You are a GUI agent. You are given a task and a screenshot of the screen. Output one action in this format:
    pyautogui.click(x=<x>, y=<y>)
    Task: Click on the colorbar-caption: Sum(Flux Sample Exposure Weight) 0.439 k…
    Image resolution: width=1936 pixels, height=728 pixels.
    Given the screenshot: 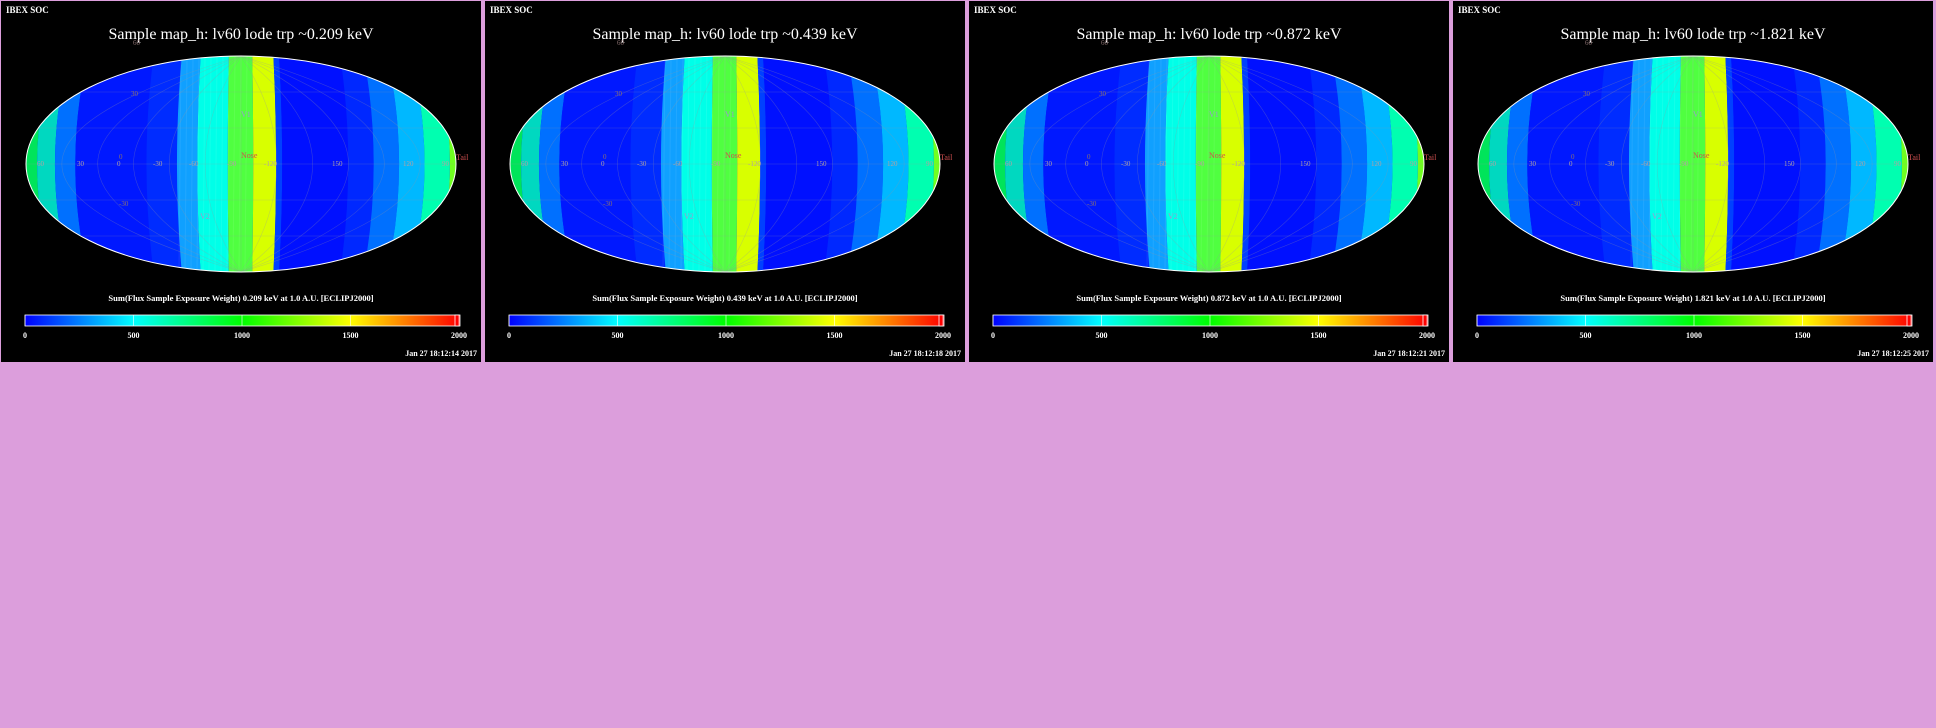 What is the action you would take?
    pyautogui.click(x=724, y=298)
    